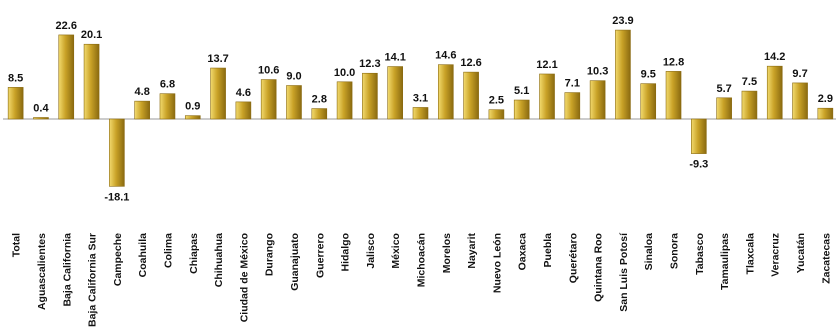  What do you see at coordinates (320, 255) in the screenshot?
I see `category-label-12: Guerrero` at bounding box center [320, 255].